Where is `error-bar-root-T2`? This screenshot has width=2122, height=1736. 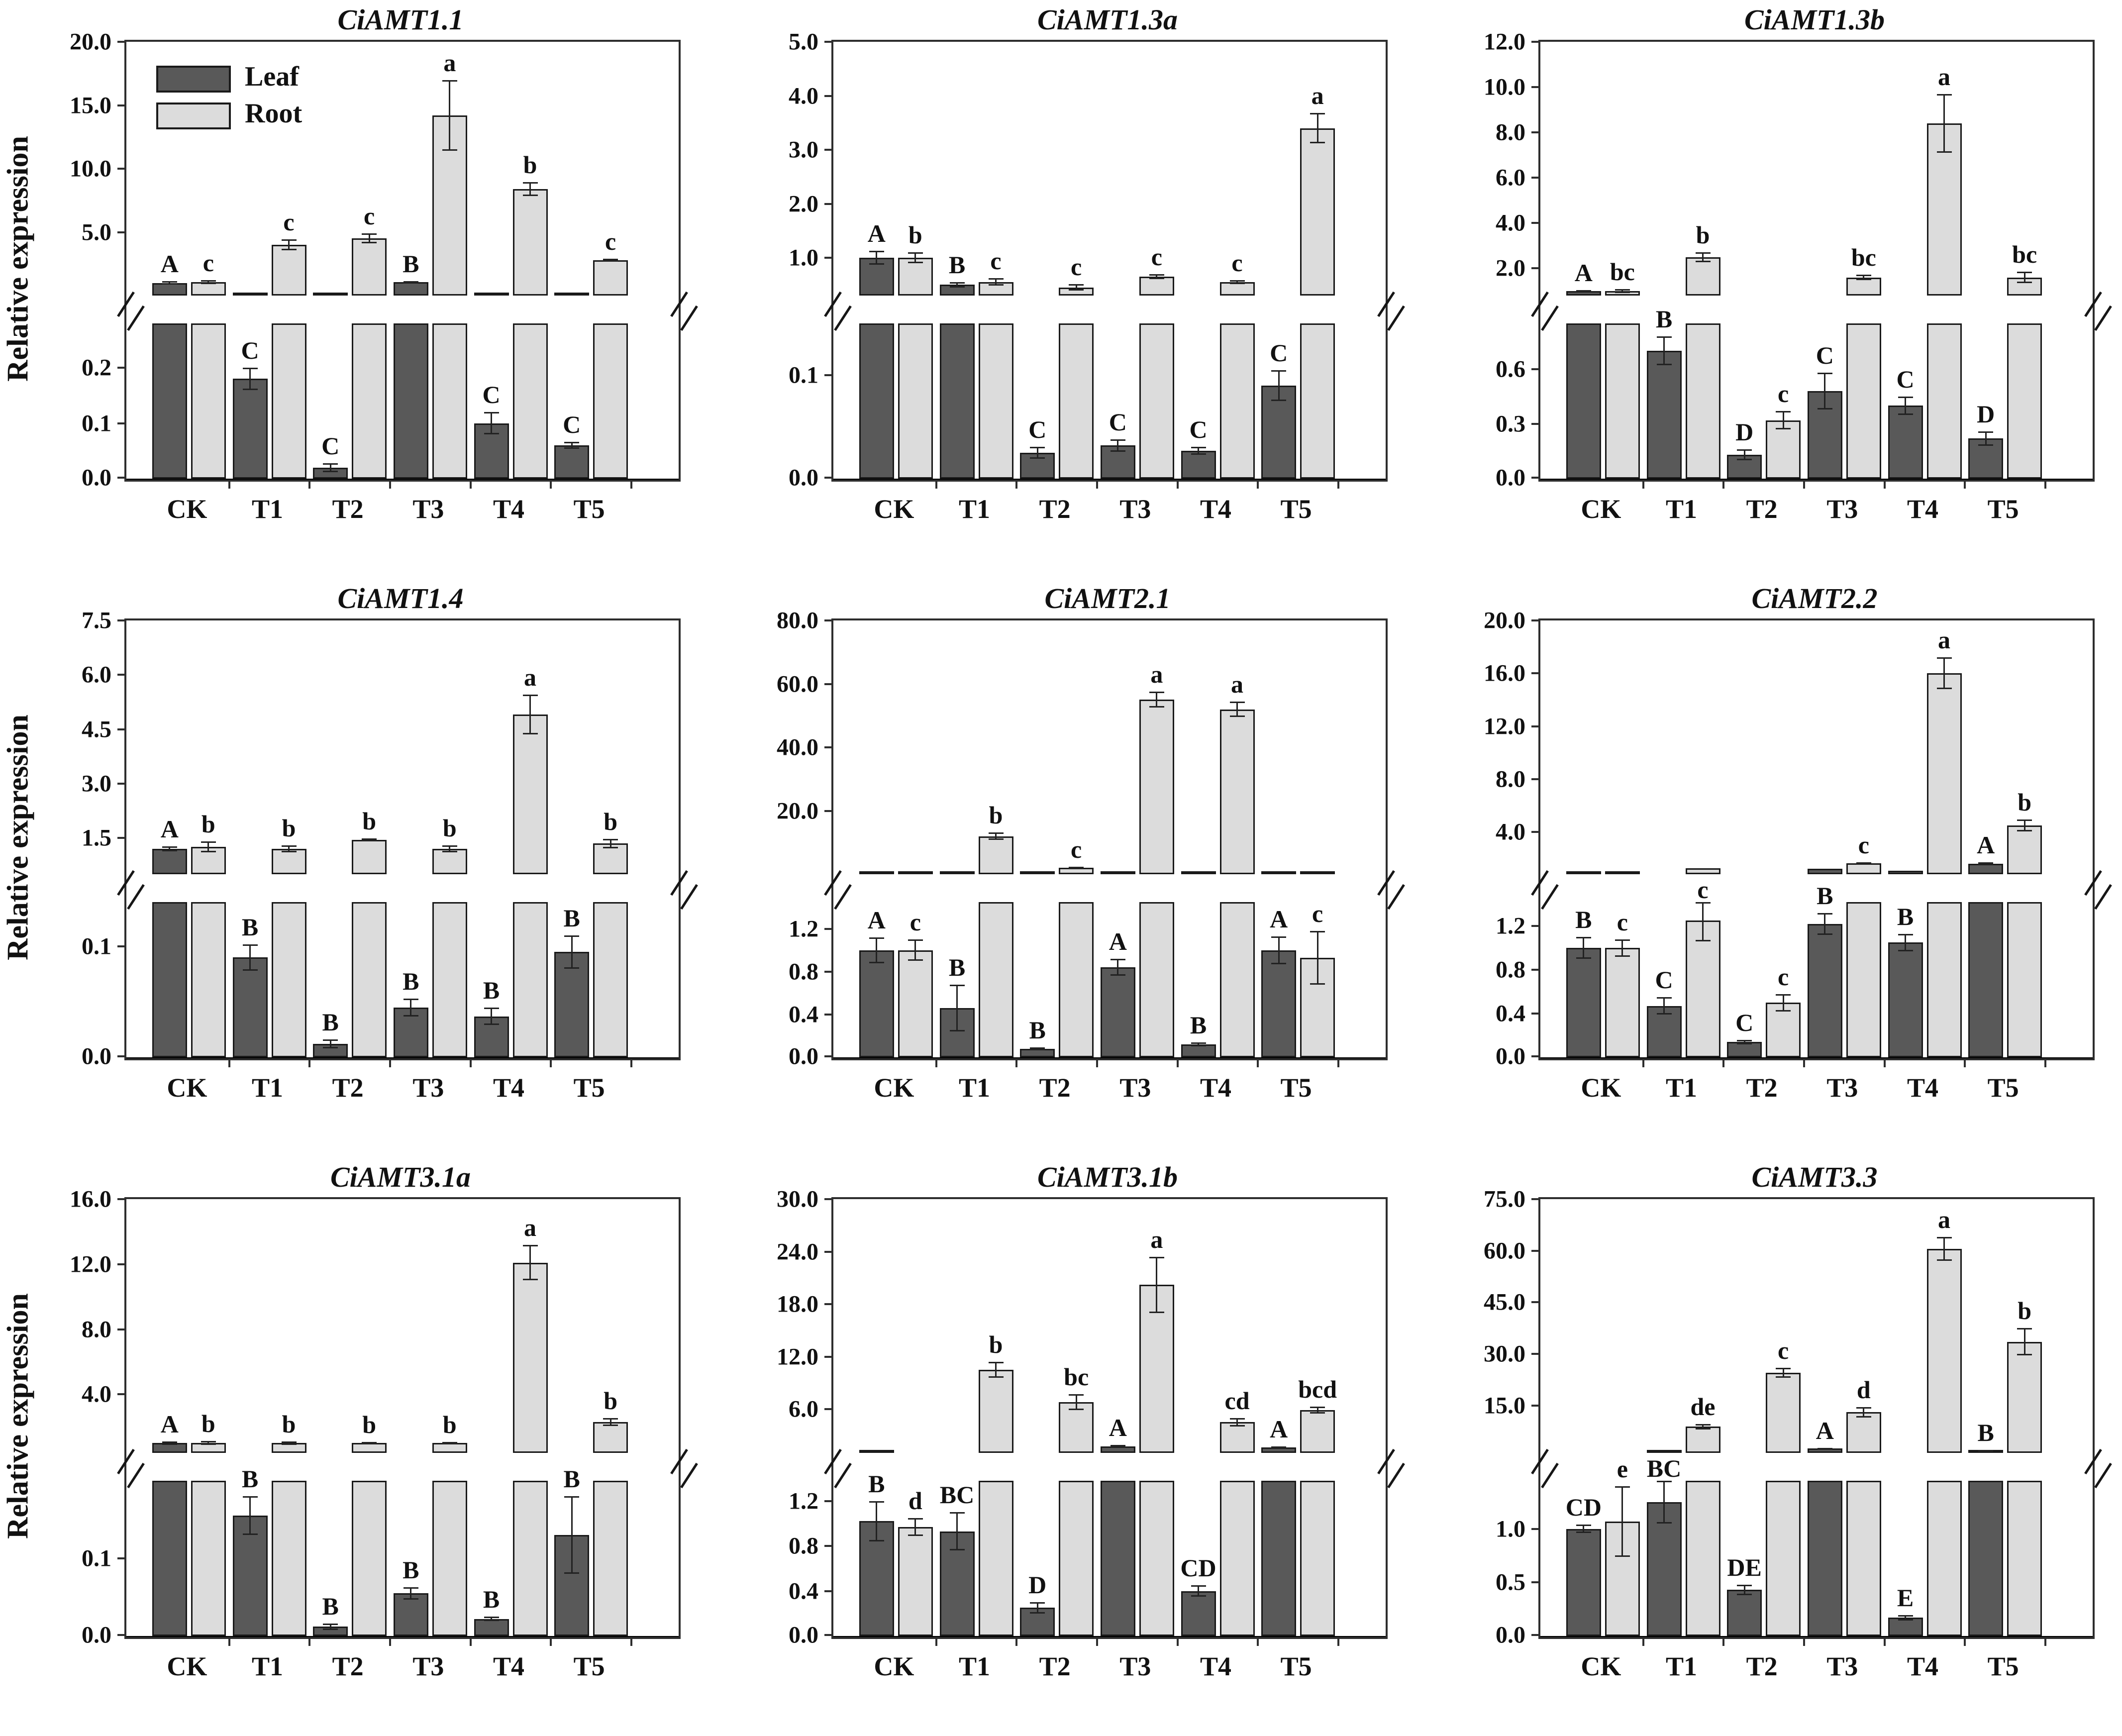 error-bar-root-T2 is located at coordinates (369, 1442).